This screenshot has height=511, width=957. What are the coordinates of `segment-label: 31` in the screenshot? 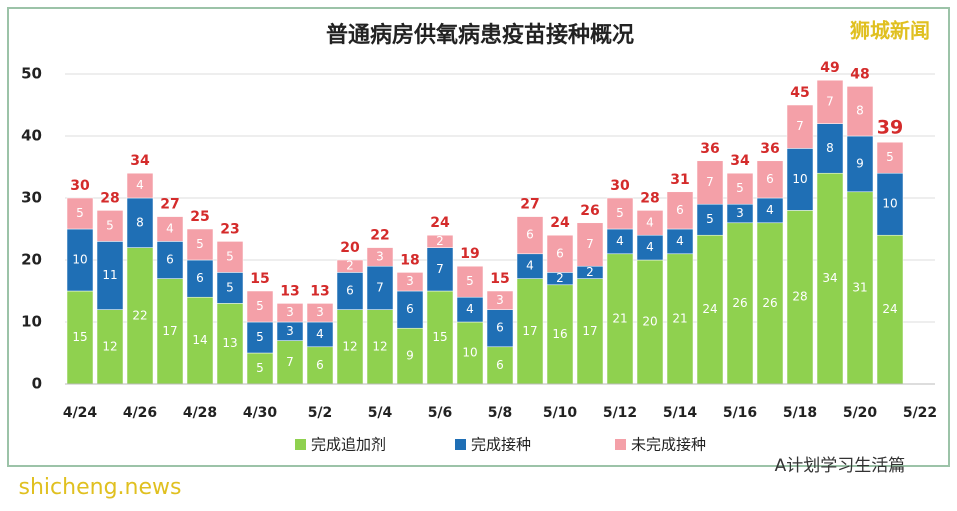 It's located at (859, 287).